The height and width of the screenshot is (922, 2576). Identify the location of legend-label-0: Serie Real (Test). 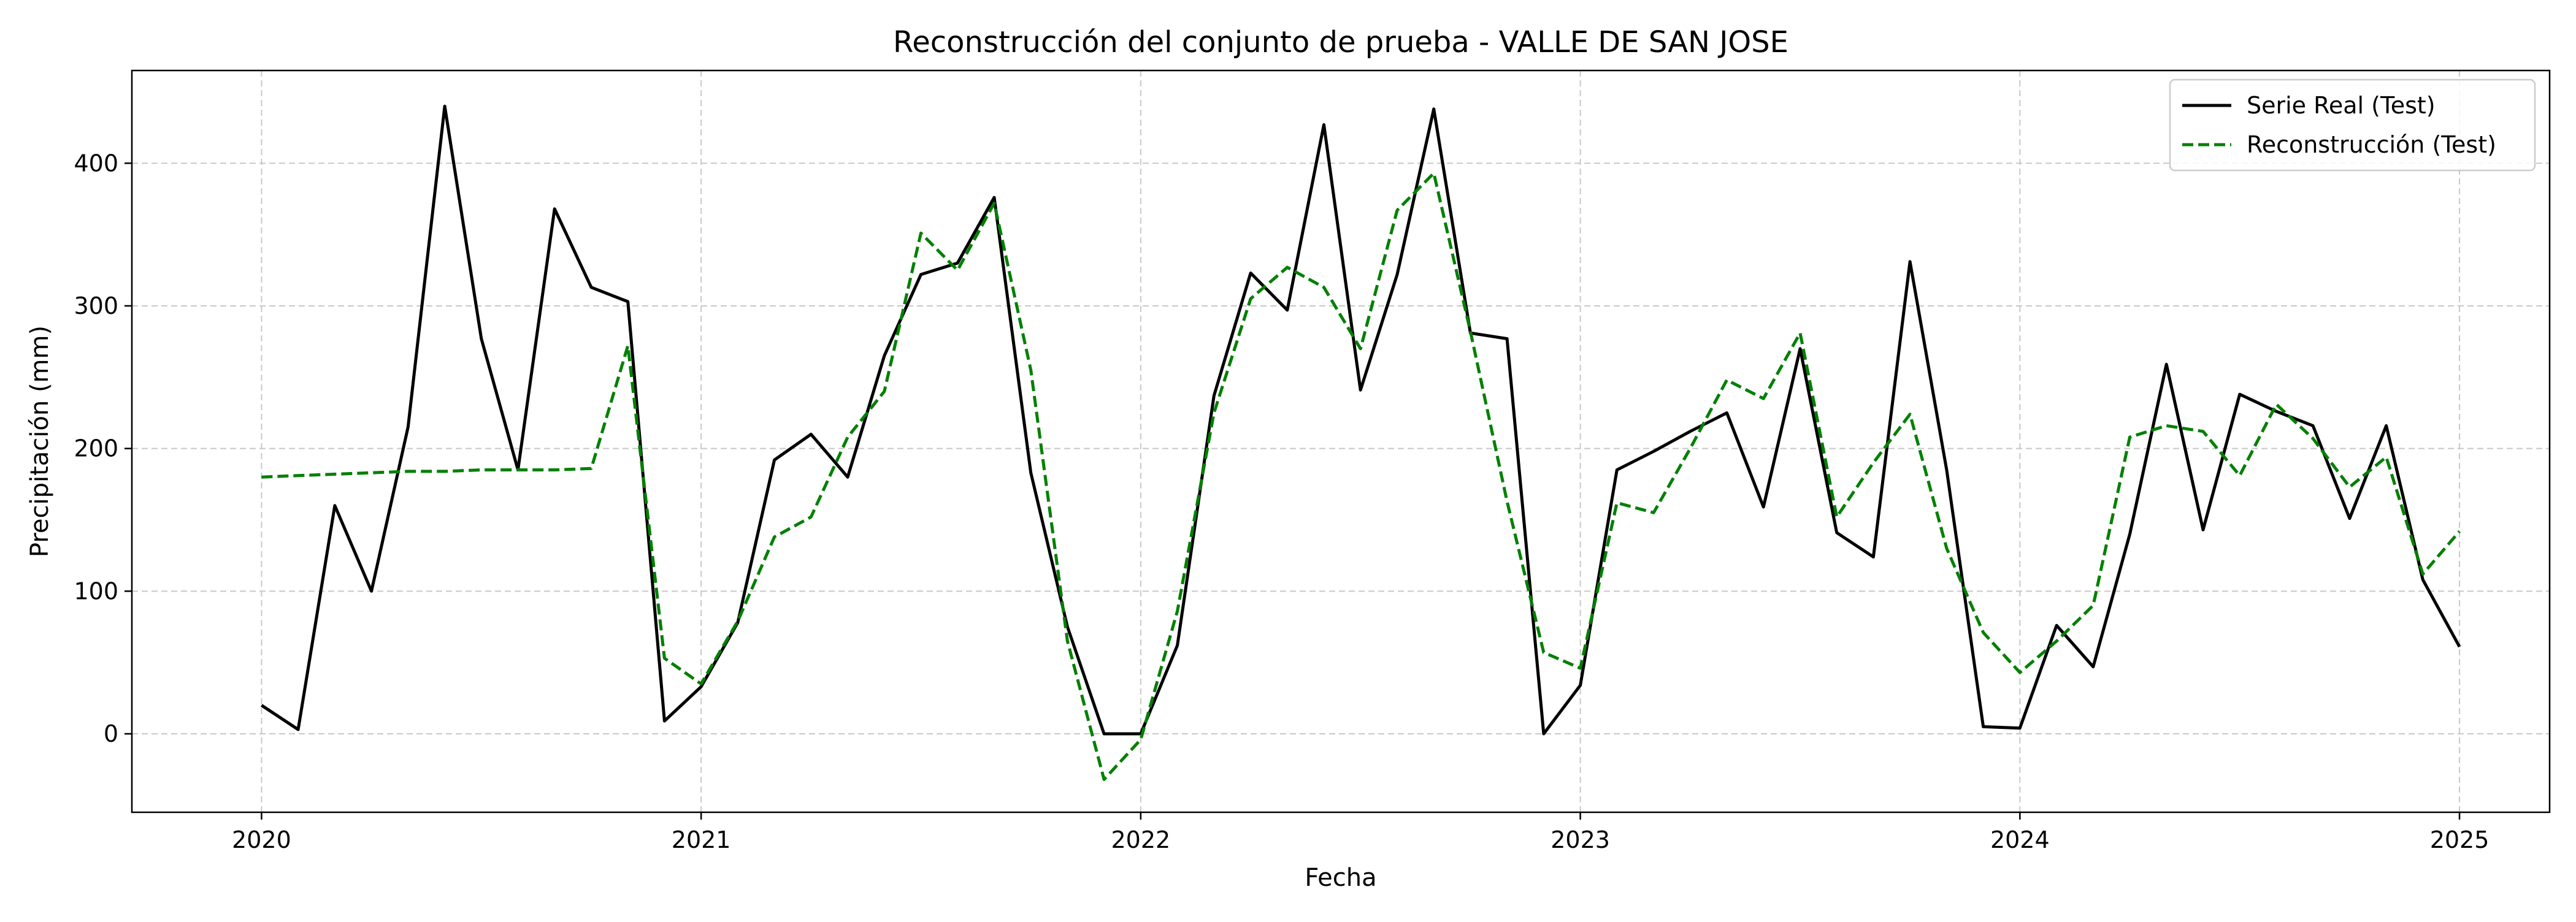
(2341, 105).